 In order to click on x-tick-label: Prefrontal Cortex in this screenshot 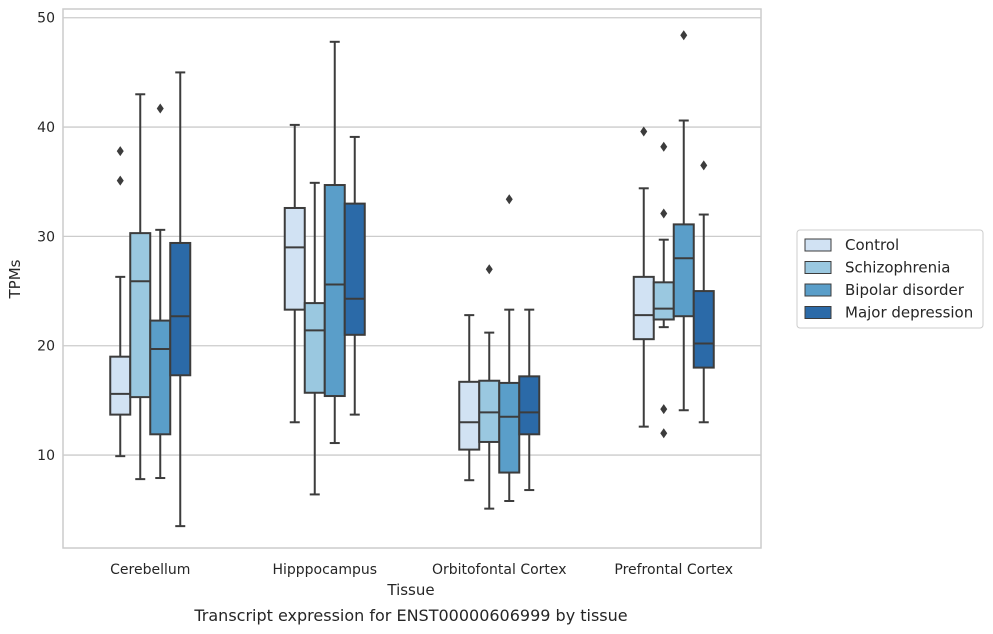, I will do `click(673, 570)`.